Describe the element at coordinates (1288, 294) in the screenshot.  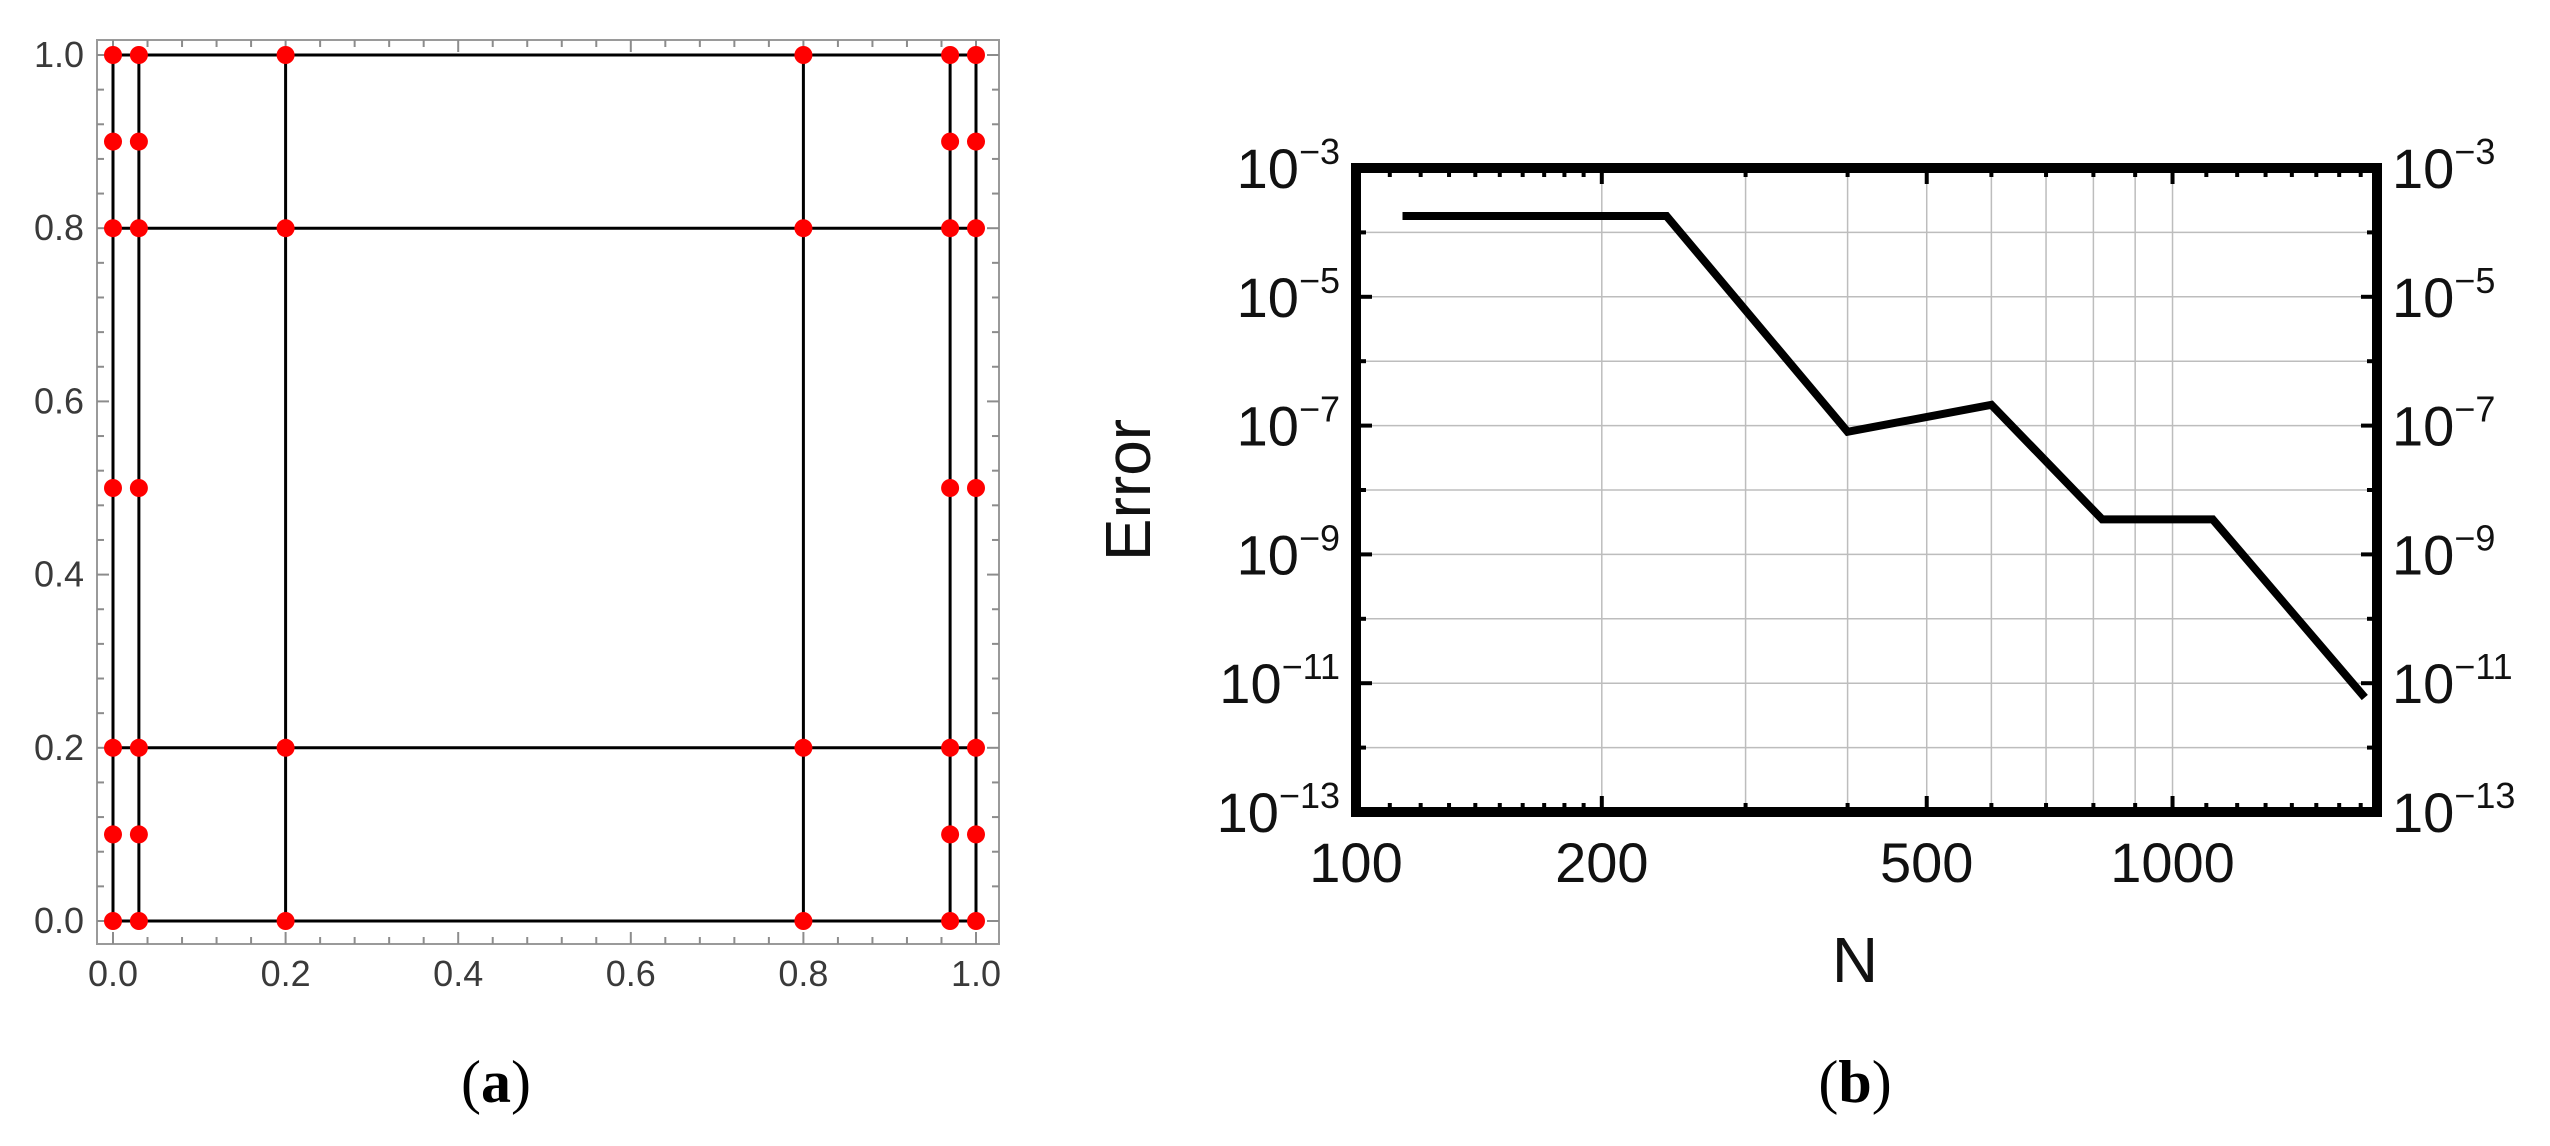
I see `panel-b-y-tick-label-left: 10⁻⁵` at that location.